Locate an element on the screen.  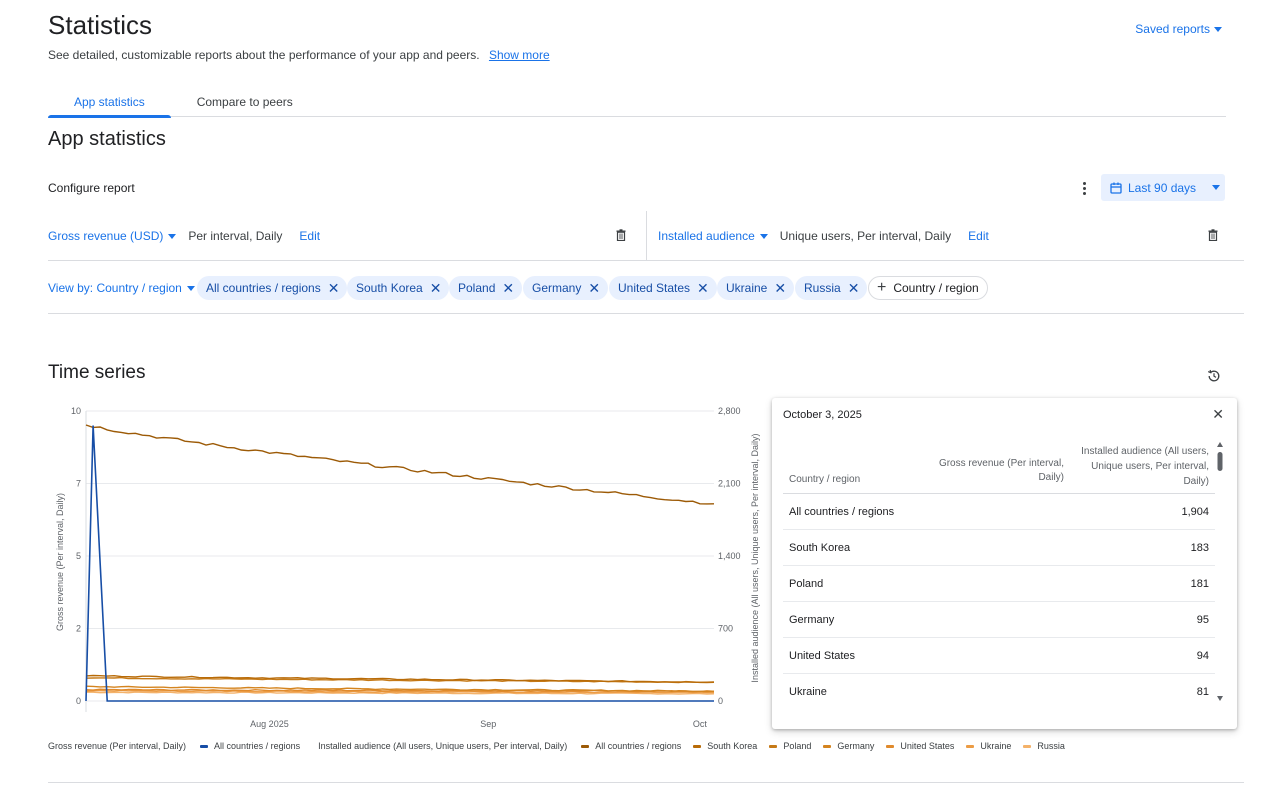
legend-group-revenue: Gross revenue (Per interval, Daily) is located at coordinates (117, 746).